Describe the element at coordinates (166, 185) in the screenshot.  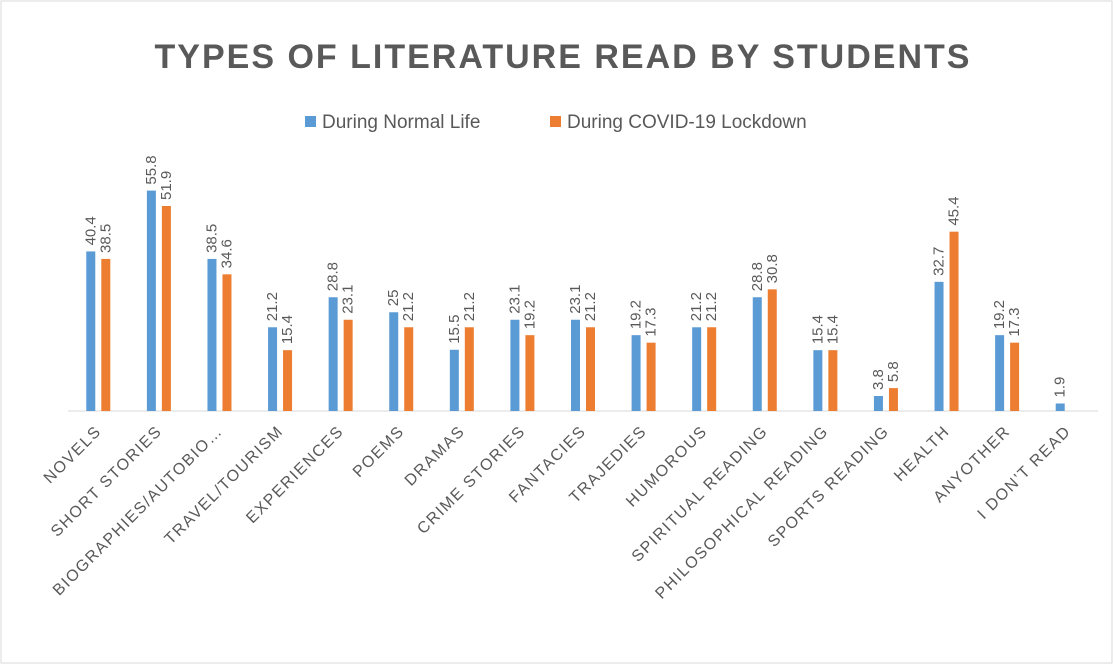
I see `data-label: 51.9` at that location.